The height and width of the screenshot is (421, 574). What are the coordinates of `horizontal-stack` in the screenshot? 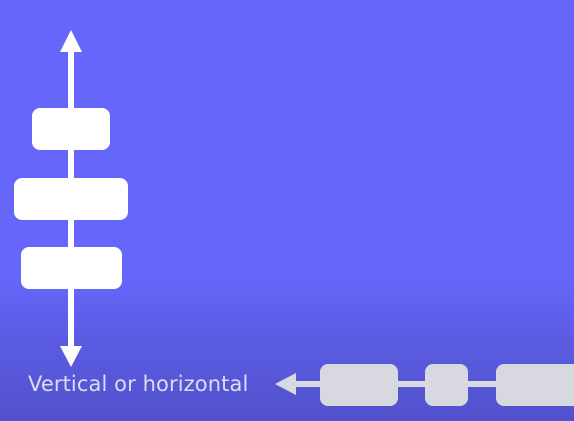 It's located at (424, 385).